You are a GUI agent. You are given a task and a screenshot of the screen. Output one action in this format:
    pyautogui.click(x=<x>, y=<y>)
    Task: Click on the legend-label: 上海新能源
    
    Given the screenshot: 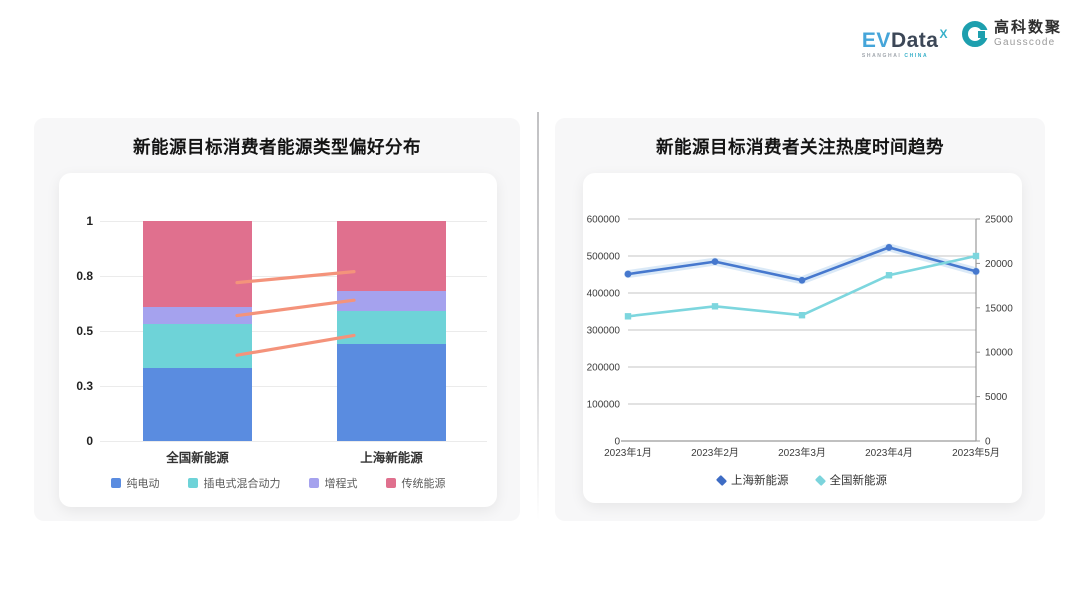 What is the action you would take?
    pyautogui.click(x=760, y=481)
    